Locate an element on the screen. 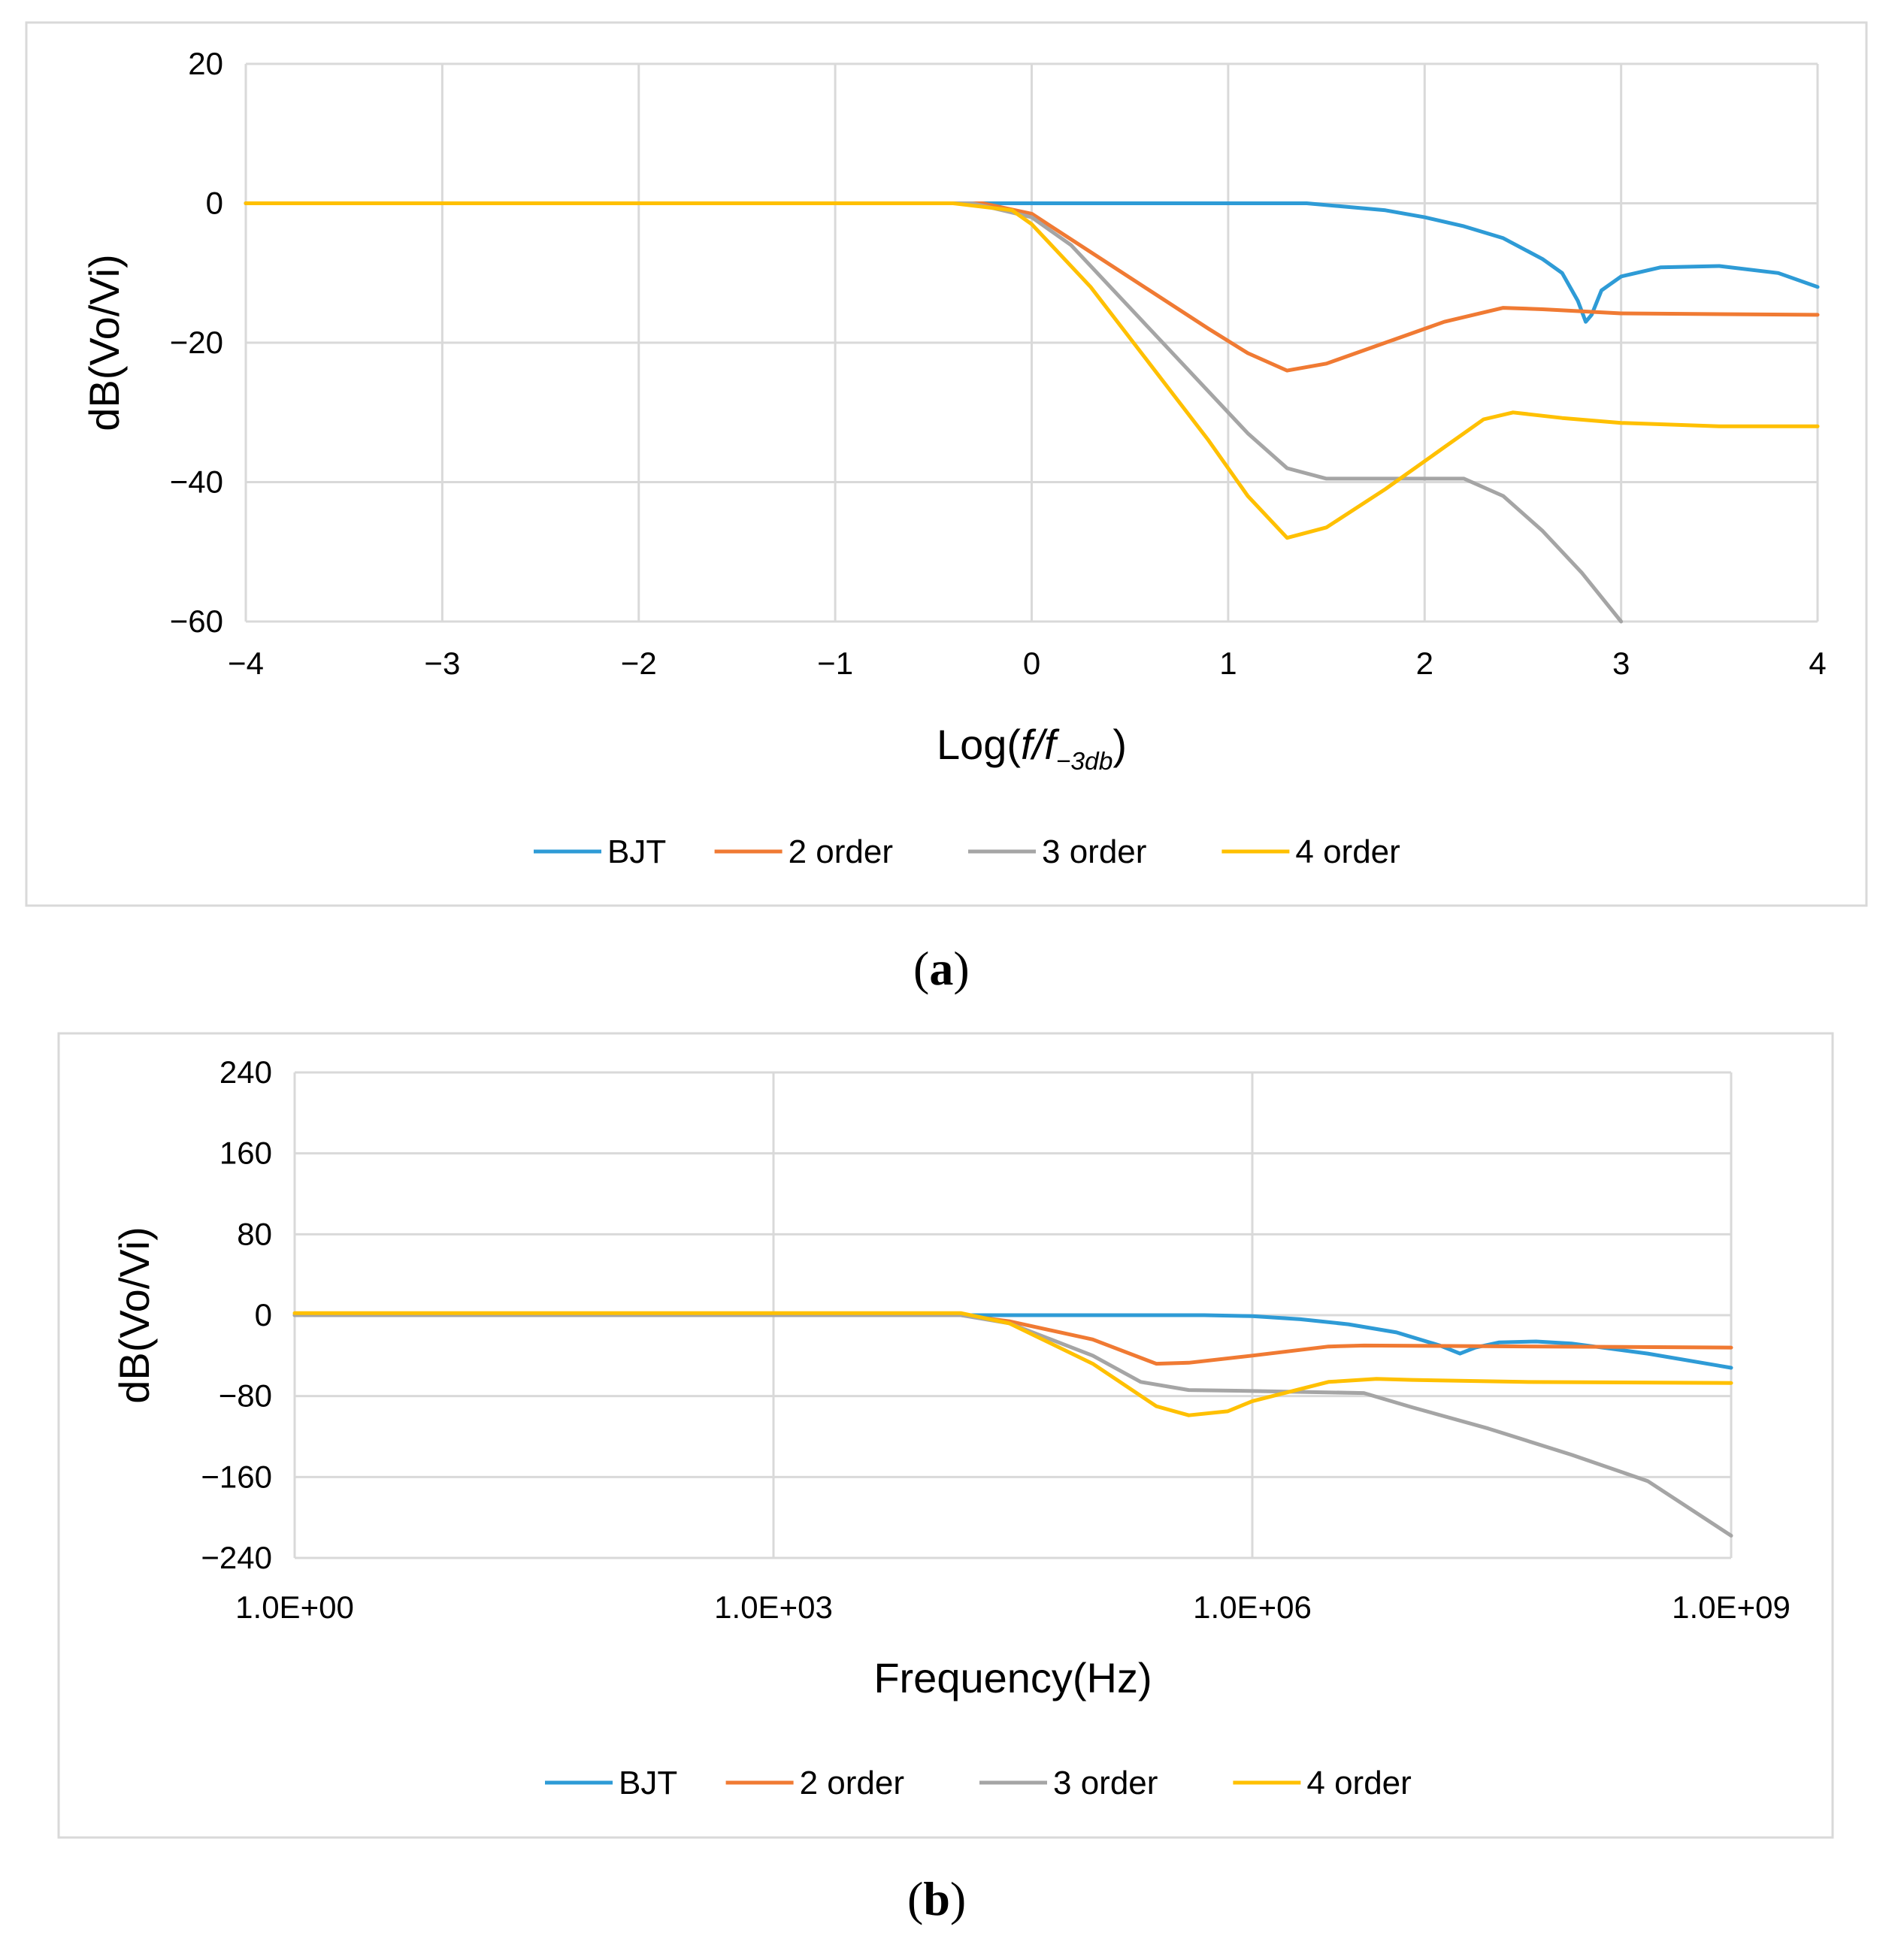 The width and height of the screenshot is (1895, 1960). x-tick-label: −3 is located at coordinates (442, 663).